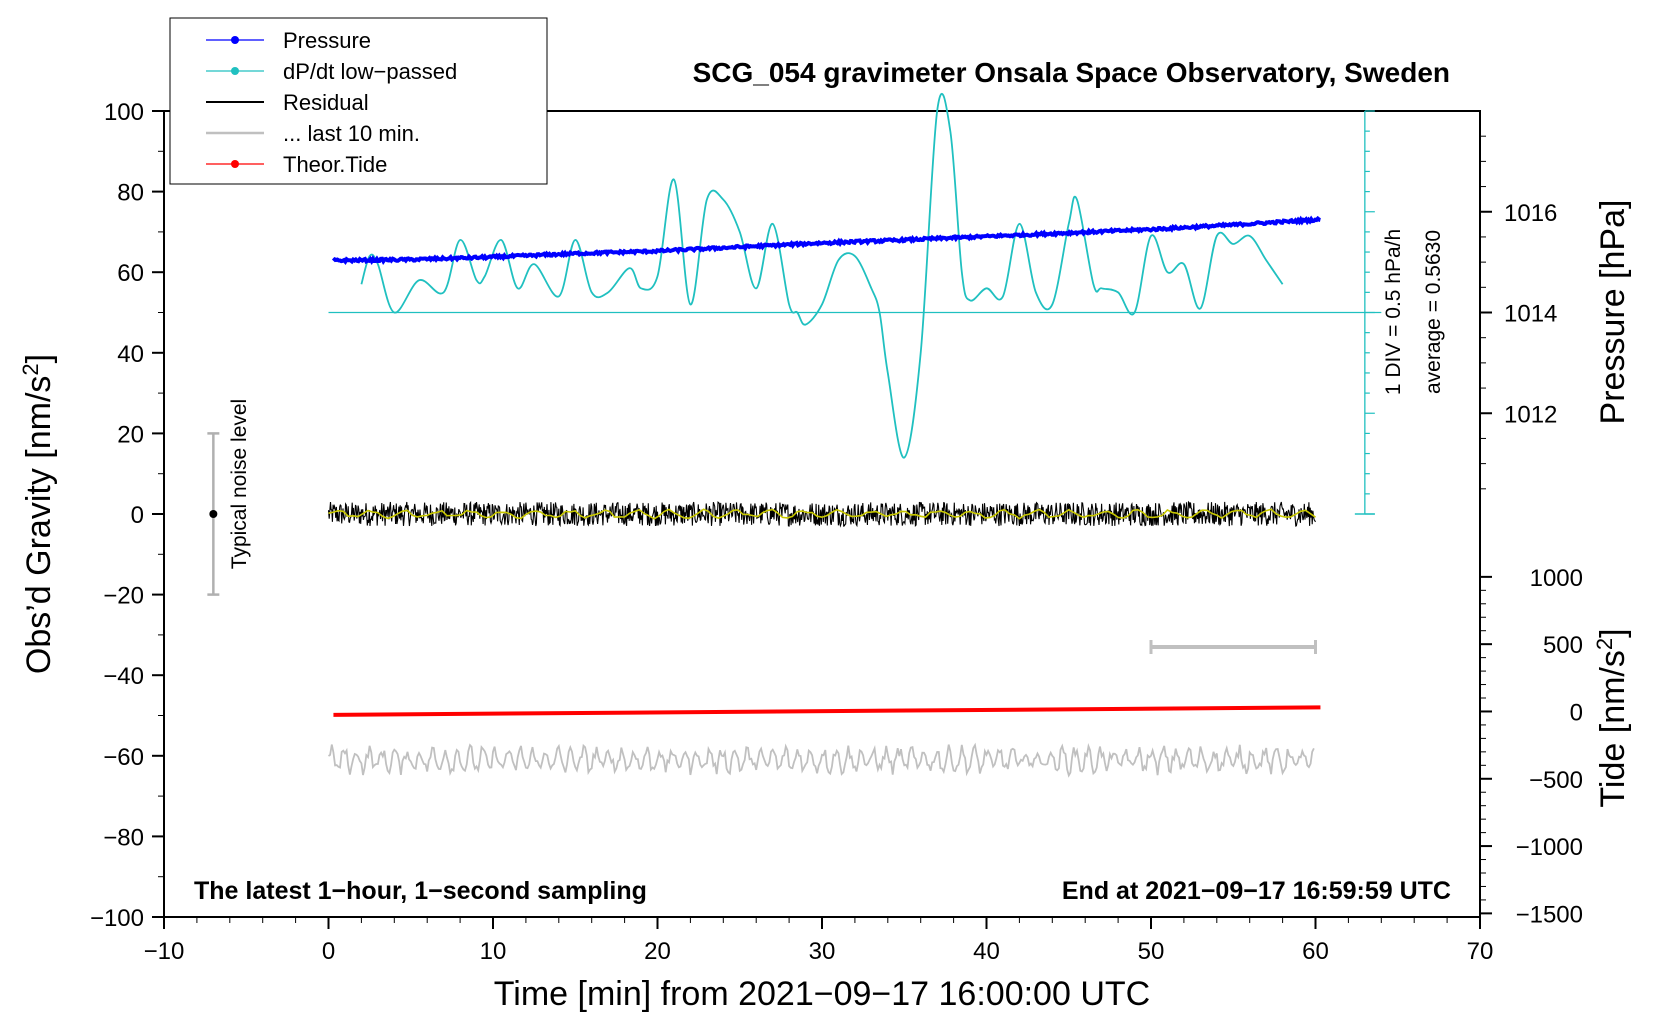 The image size is (1660, 1020). What do you see at coordinates (327, 40) in the screenshot?
I see `legend-label-pressure: Pressure` at bounding box center [327, 40].